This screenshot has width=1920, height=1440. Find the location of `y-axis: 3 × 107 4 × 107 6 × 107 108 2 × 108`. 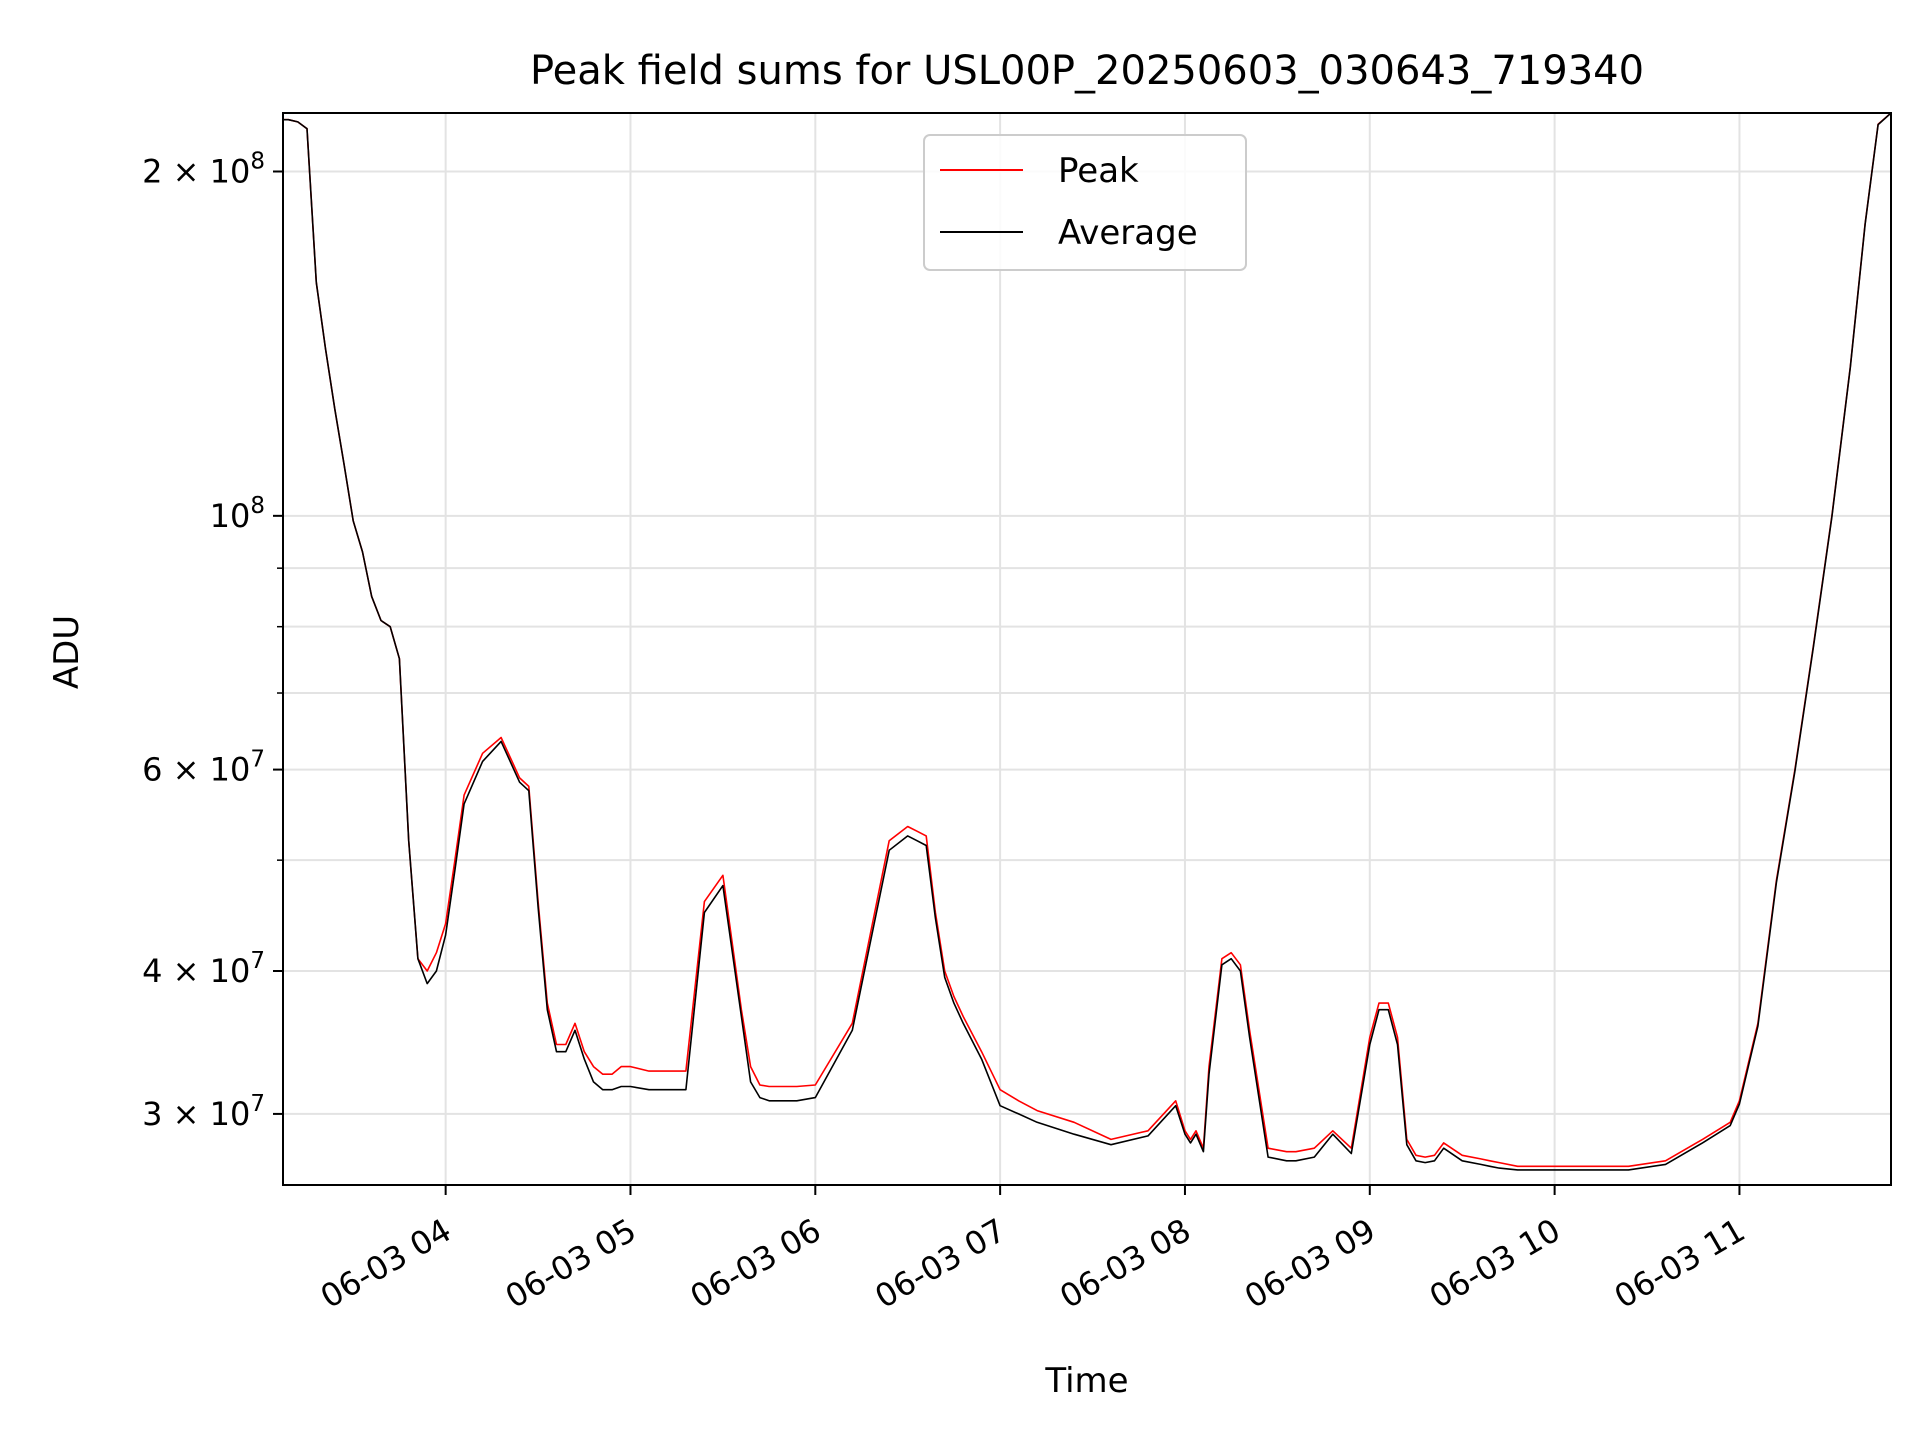

y-axis: 3 × 107 4 × 107 6 × 107 108 2 × 108 is located at coordinates (212, 641).